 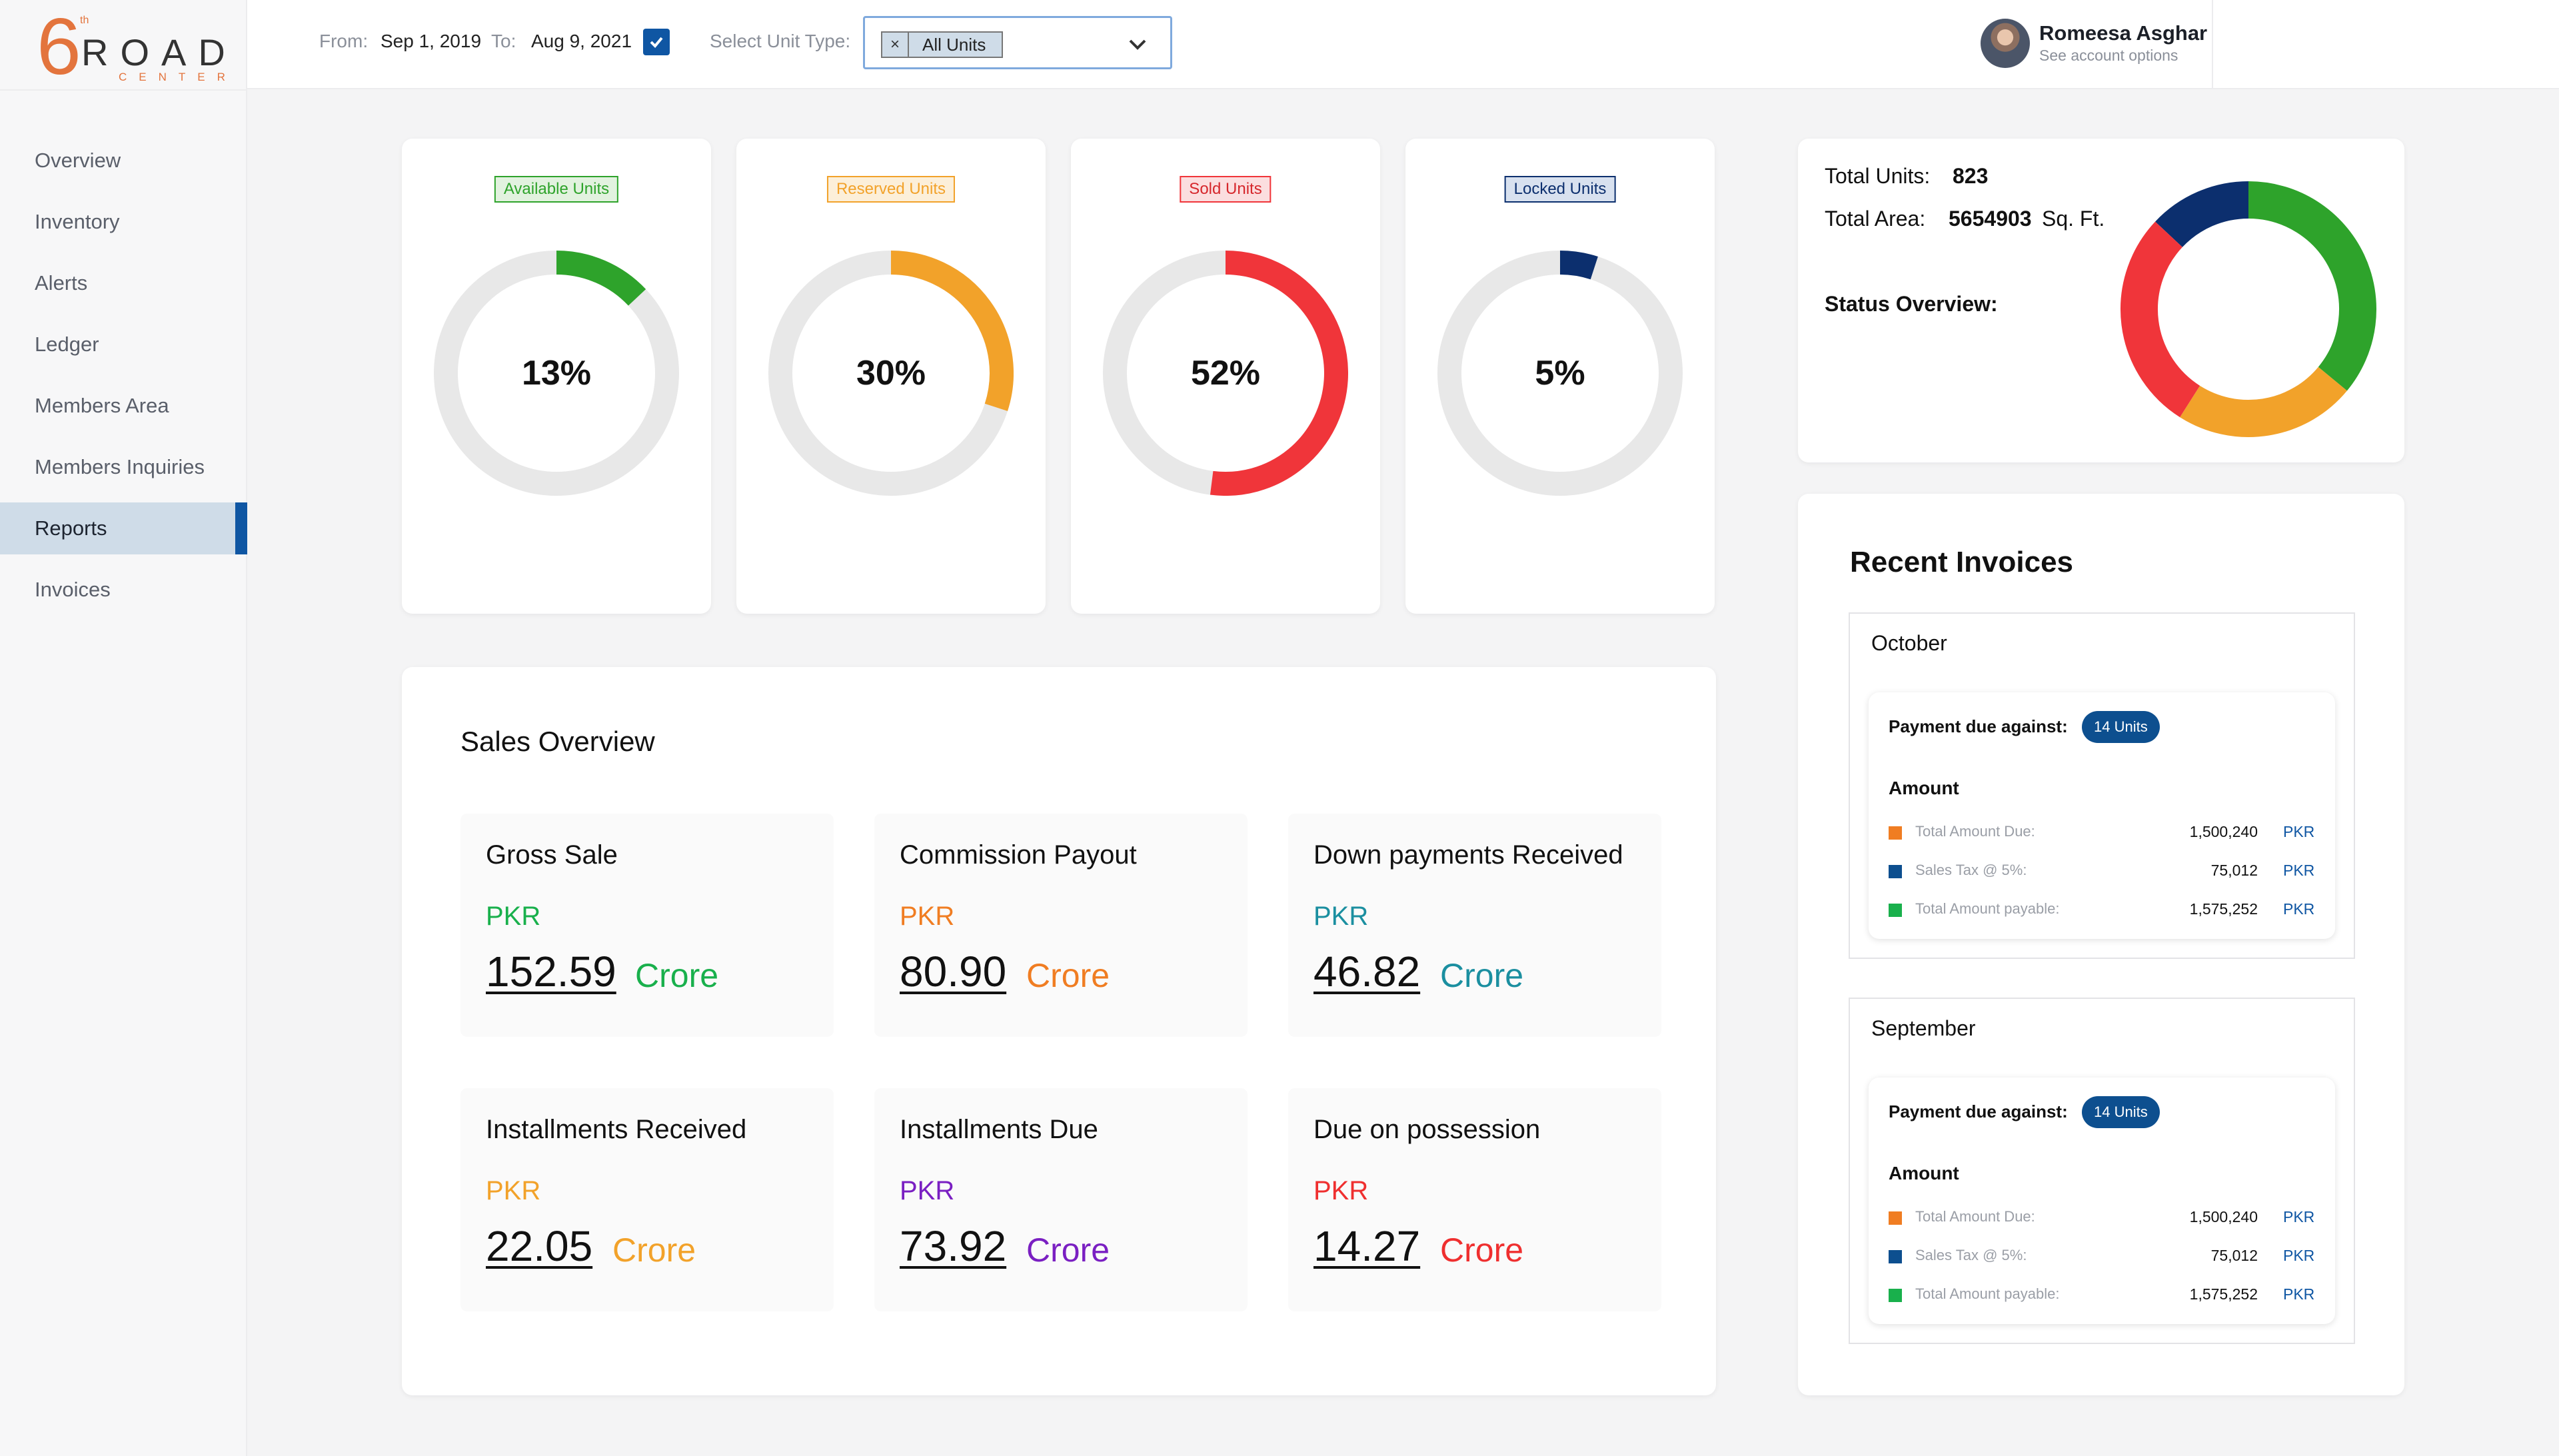 What do you see at coordinates (954, 44) in the screenshot?
I see `unit-type-value: All Units` at bounding box center [954, 44].